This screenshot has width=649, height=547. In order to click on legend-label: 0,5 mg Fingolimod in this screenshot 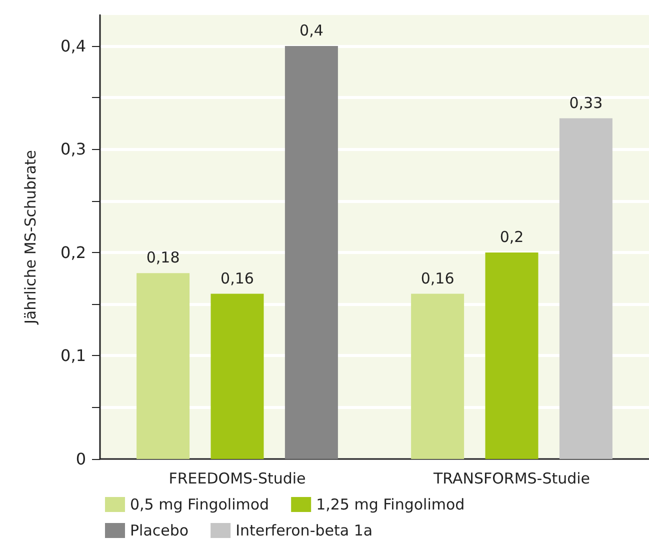, I will do `click(200, 505)`.